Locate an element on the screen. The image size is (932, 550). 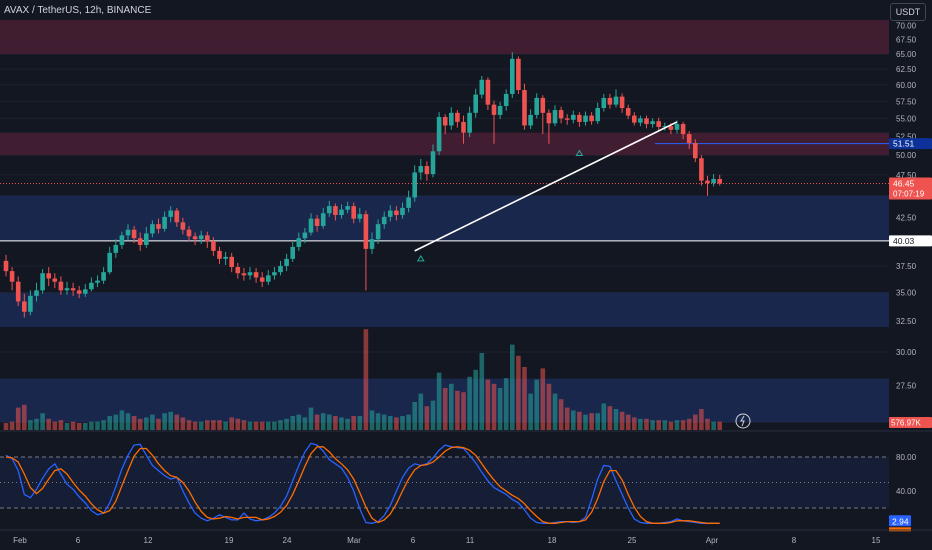
resistance-zone is located at coordinates (444, 37).